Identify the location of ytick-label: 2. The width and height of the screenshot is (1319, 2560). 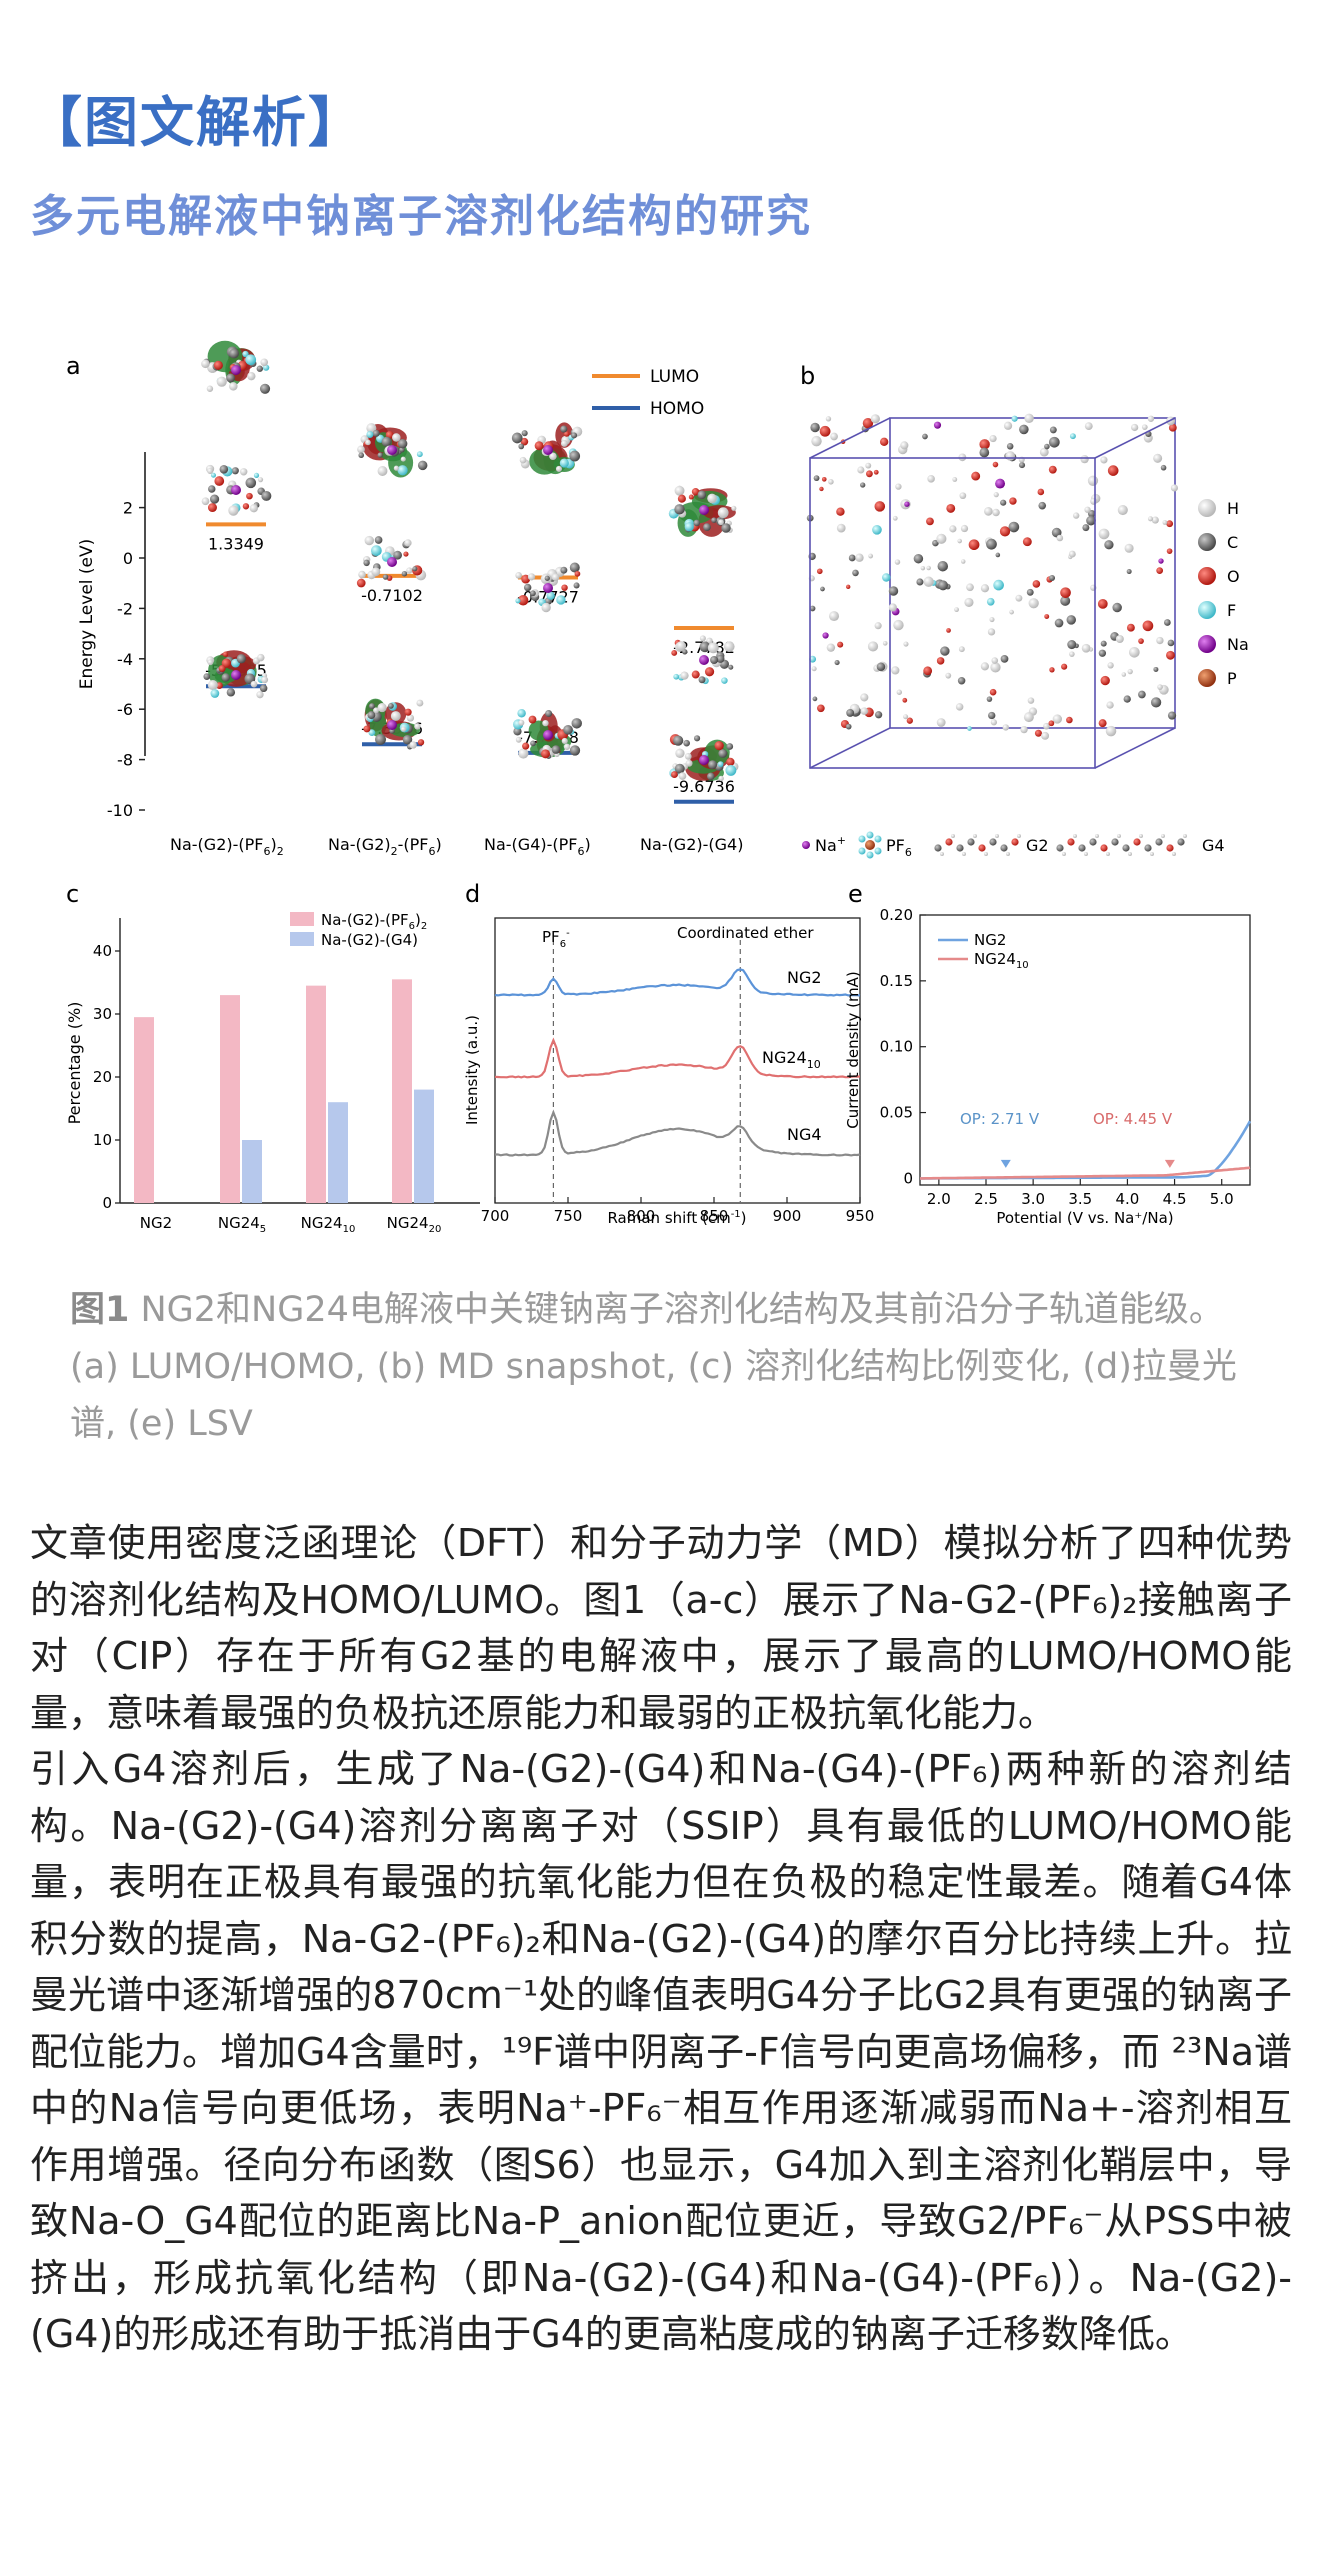
(128, 508).